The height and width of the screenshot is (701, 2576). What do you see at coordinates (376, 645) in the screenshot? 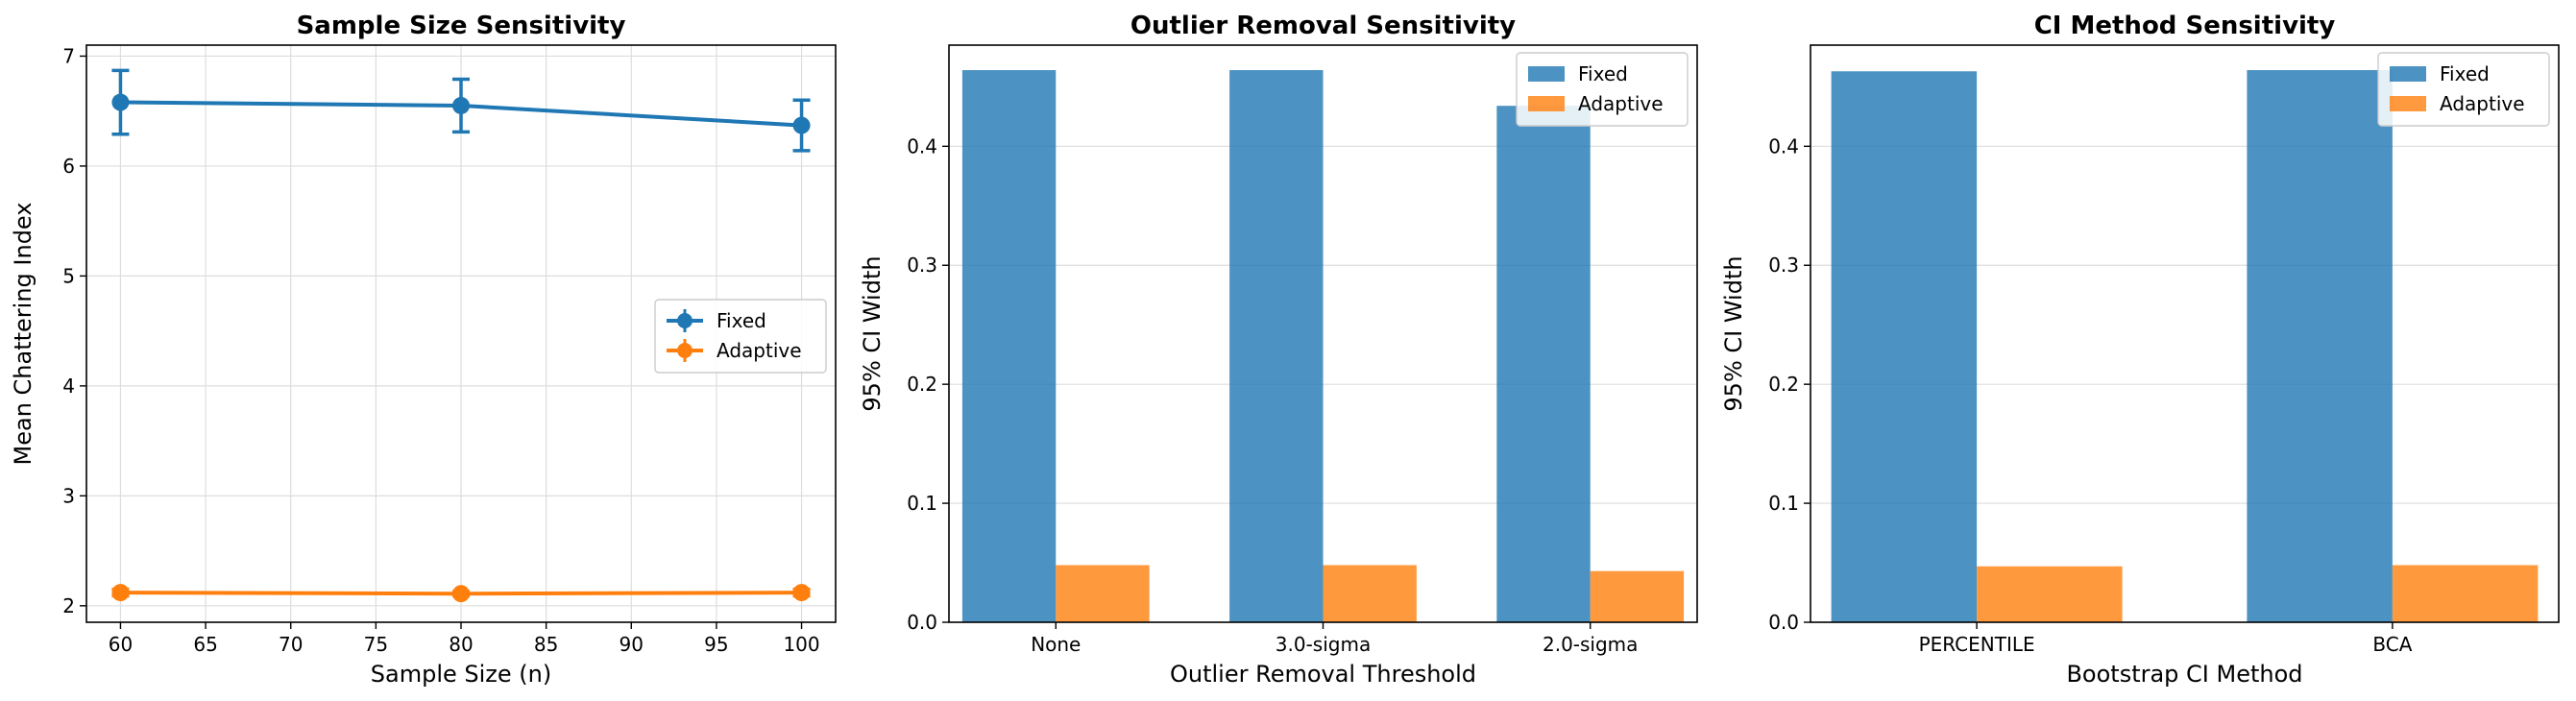
I see `x-tick-label: 75` at bounding box center [376, 645].